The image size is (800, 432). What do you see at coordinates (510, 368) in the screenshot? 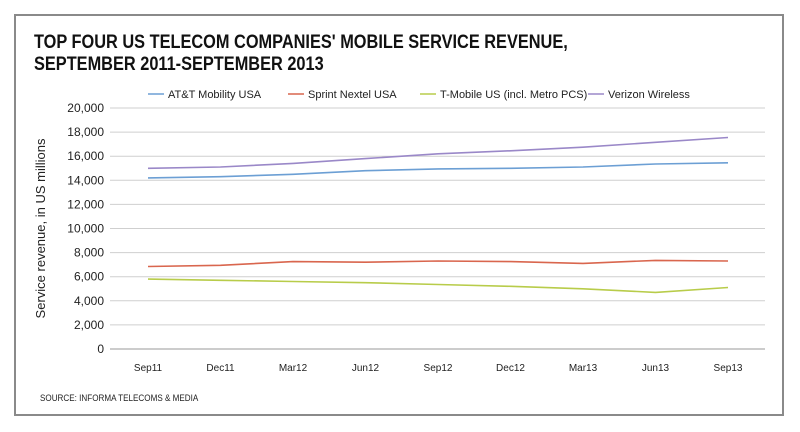
I see `x-tick-label: Dec12` at bounding box center [510, 368].